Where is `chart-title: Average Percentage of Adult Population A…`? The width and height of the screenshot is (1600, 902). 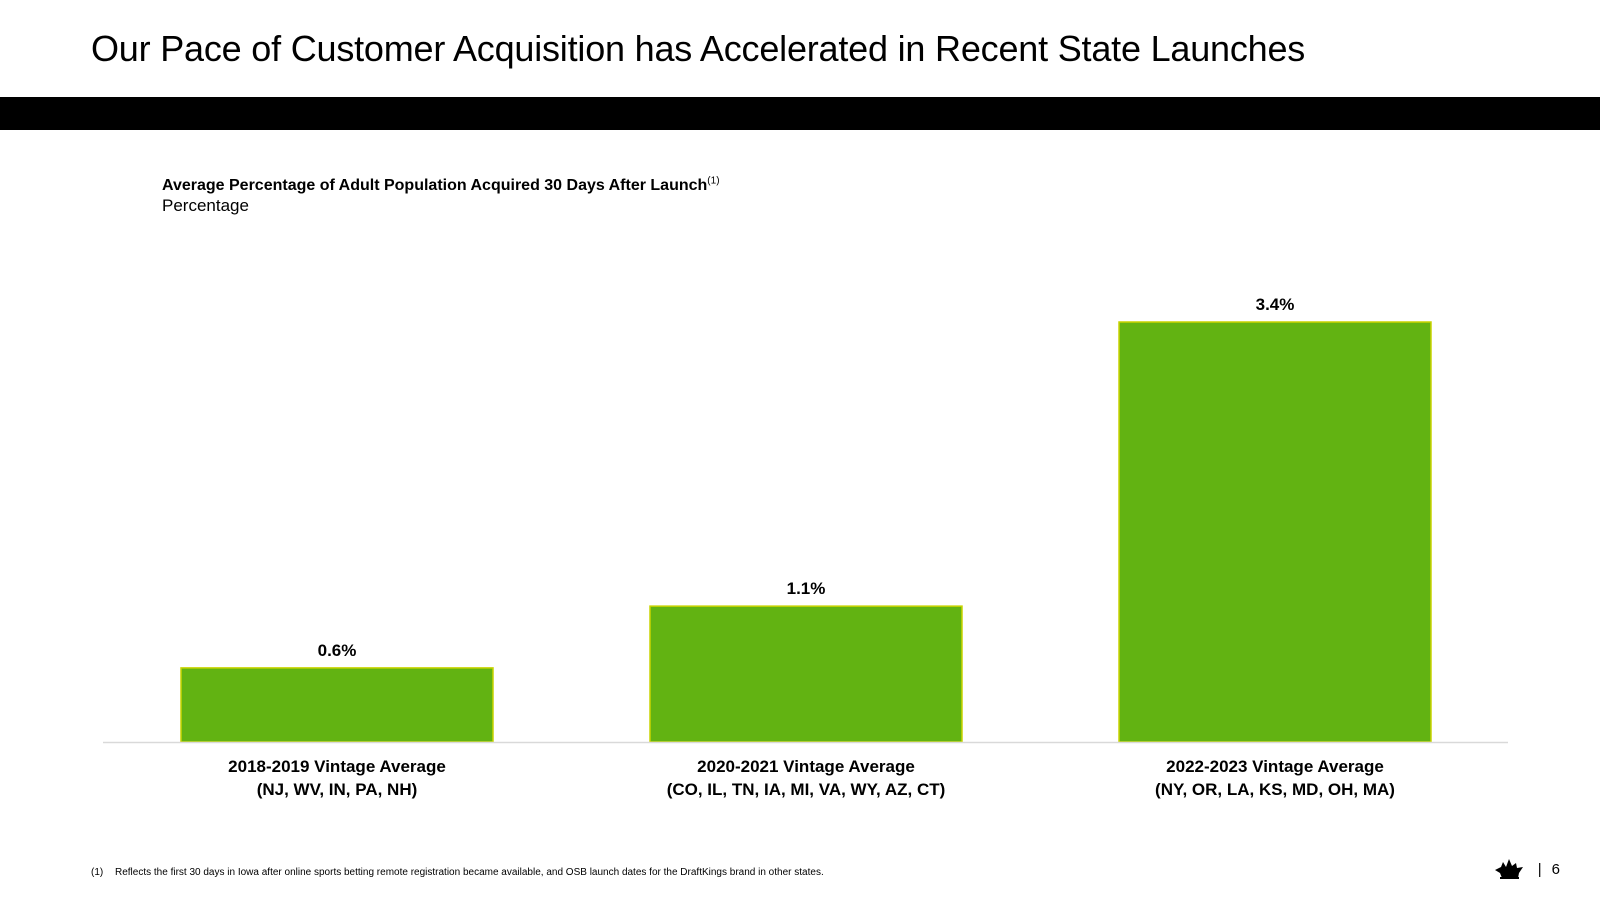 chart-title: Average Percentage of Adult Population A… is located at coordinates (441, 186).